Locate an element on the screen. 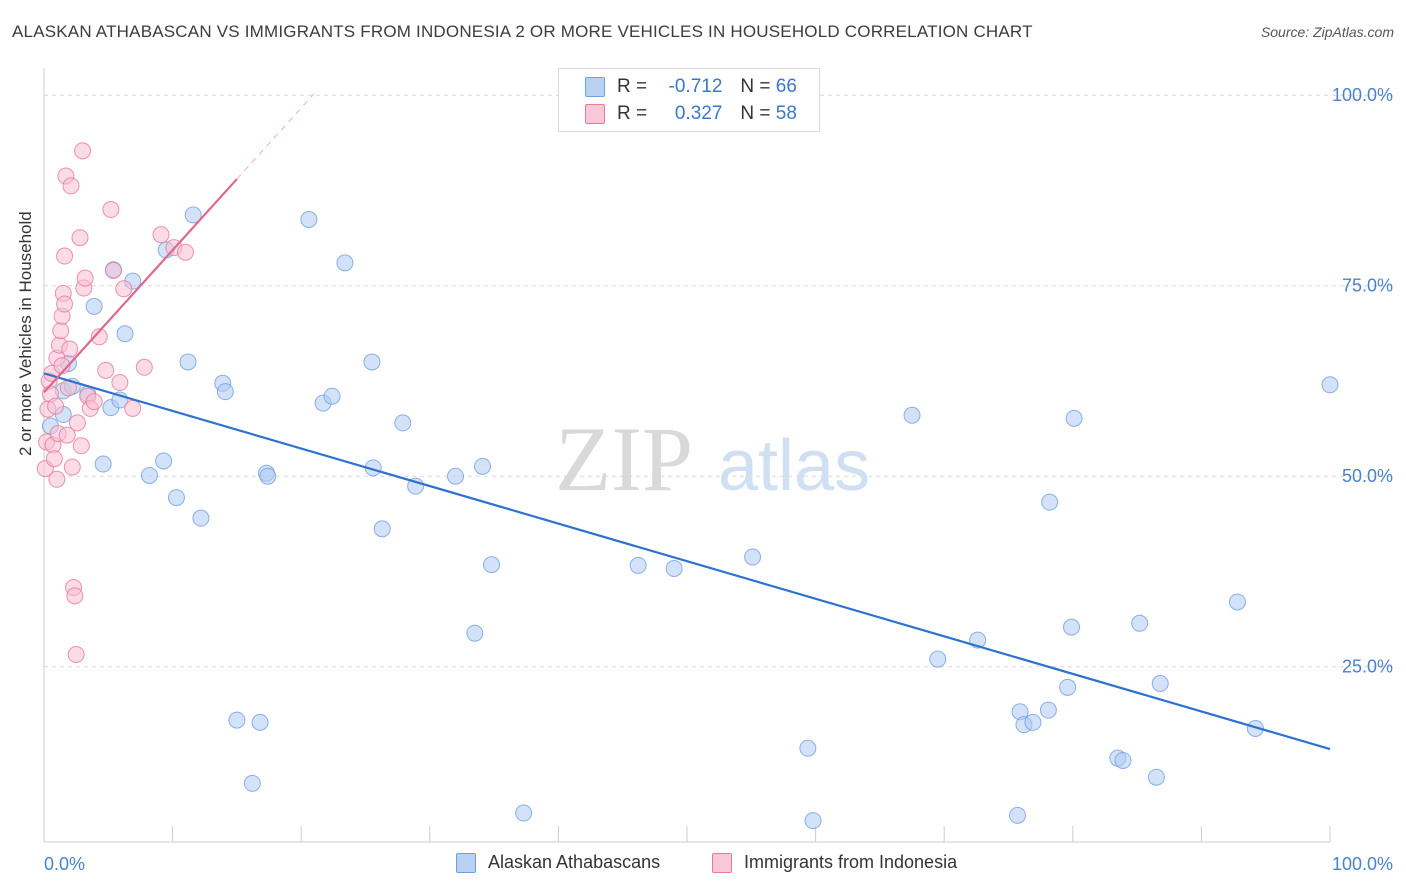 Image resolution: width=1406 pixels, height=892 pixels. stats-r-value: 0.327 is located at coordinates (698, 113).